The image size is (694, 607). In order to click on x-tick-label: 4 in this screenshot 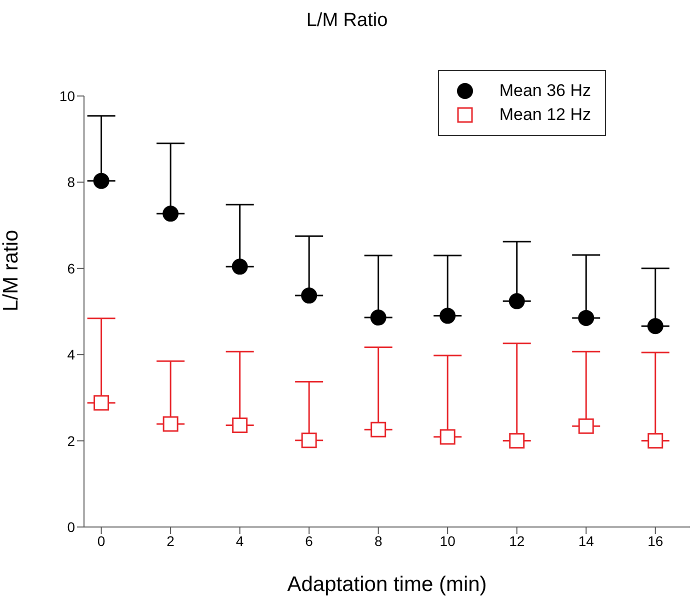, I will do `click(240, 540)`.